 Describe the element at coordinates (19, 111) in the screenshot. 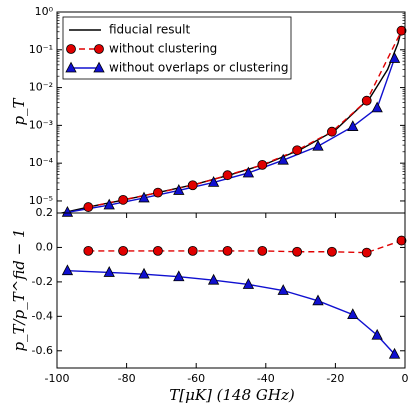

I see `y-axis-label: p_T` at that location.